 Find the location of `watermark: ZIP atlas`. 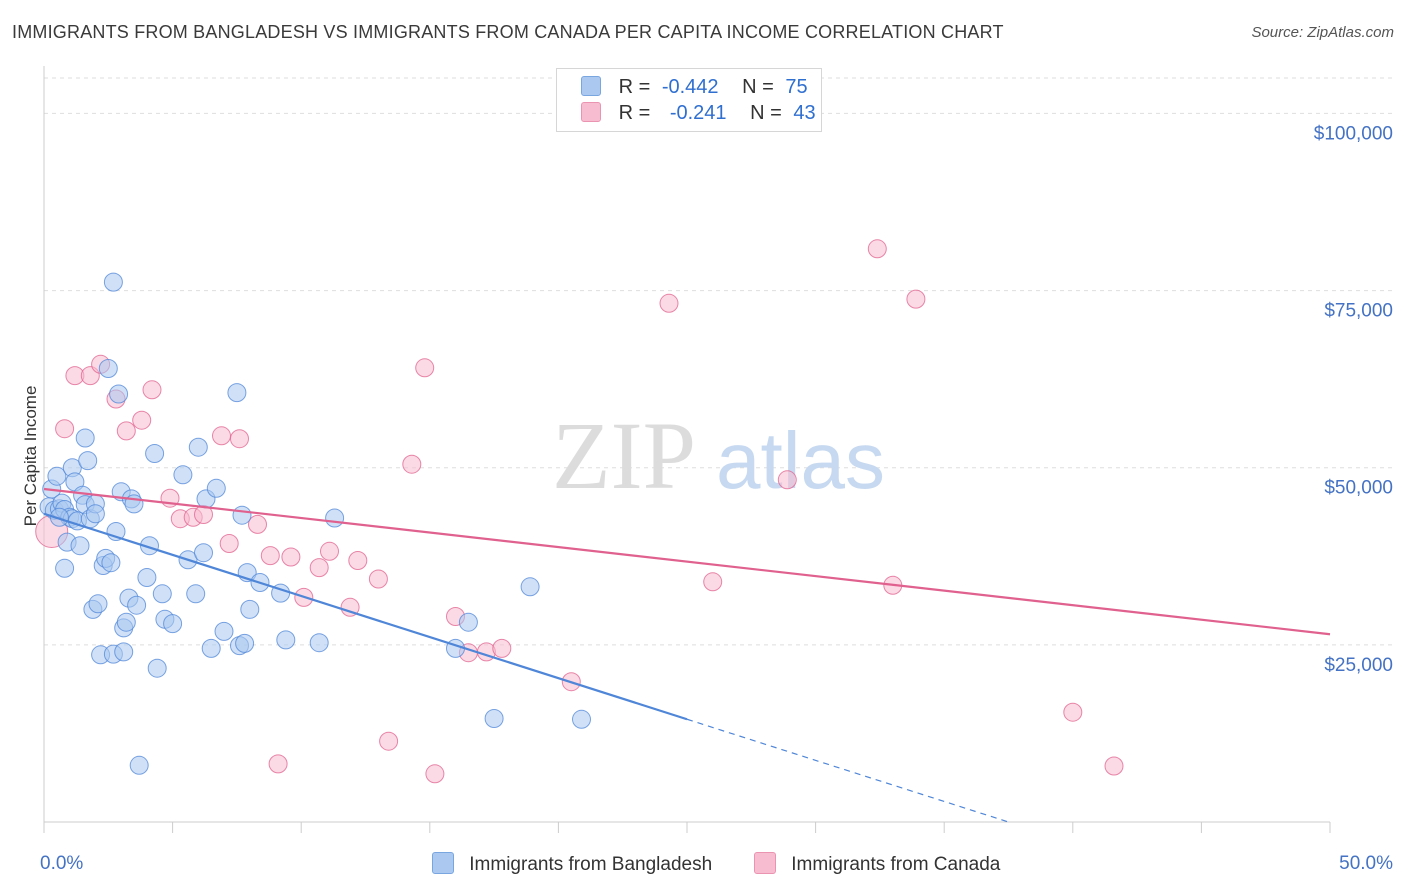

watermark: ZIP atlas is located at coordinates (718, 455).